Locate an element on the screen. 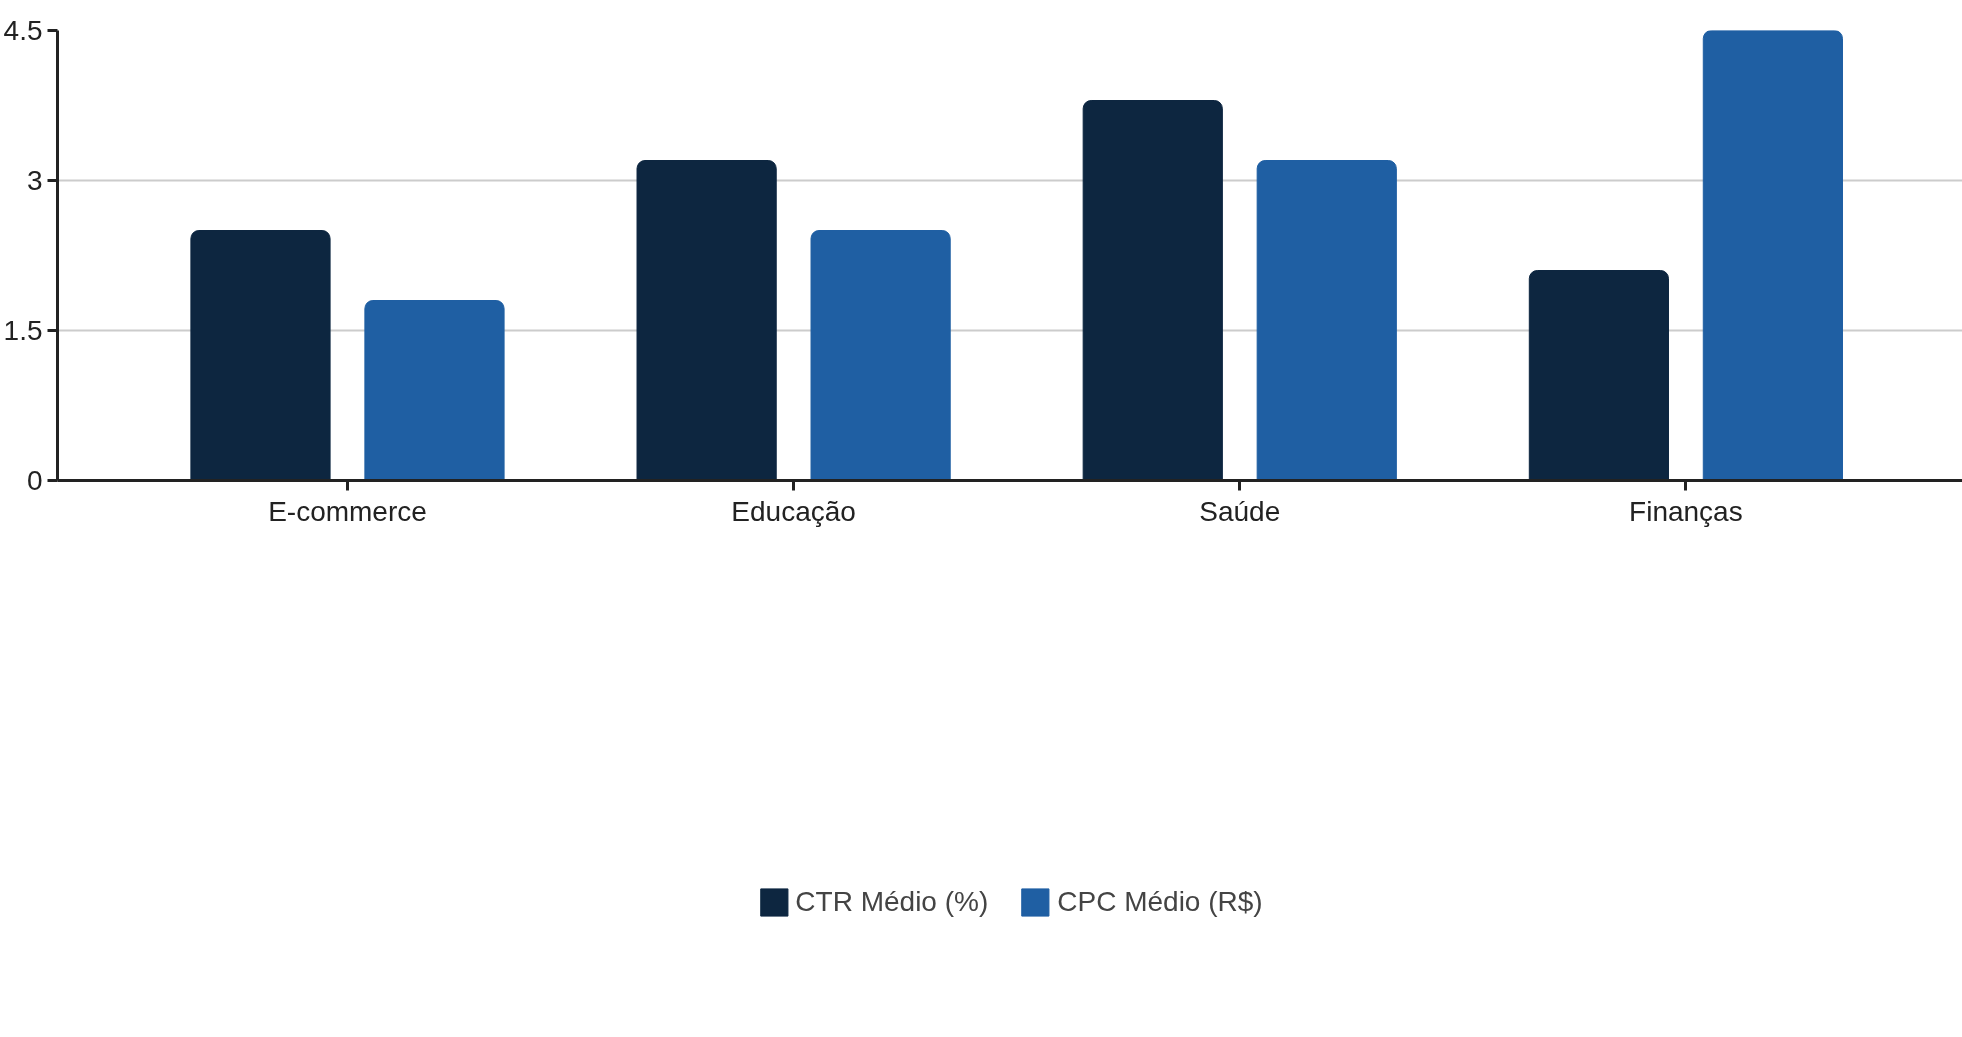  y-tick-label: 4.5 is located at coordinates (23, 30).